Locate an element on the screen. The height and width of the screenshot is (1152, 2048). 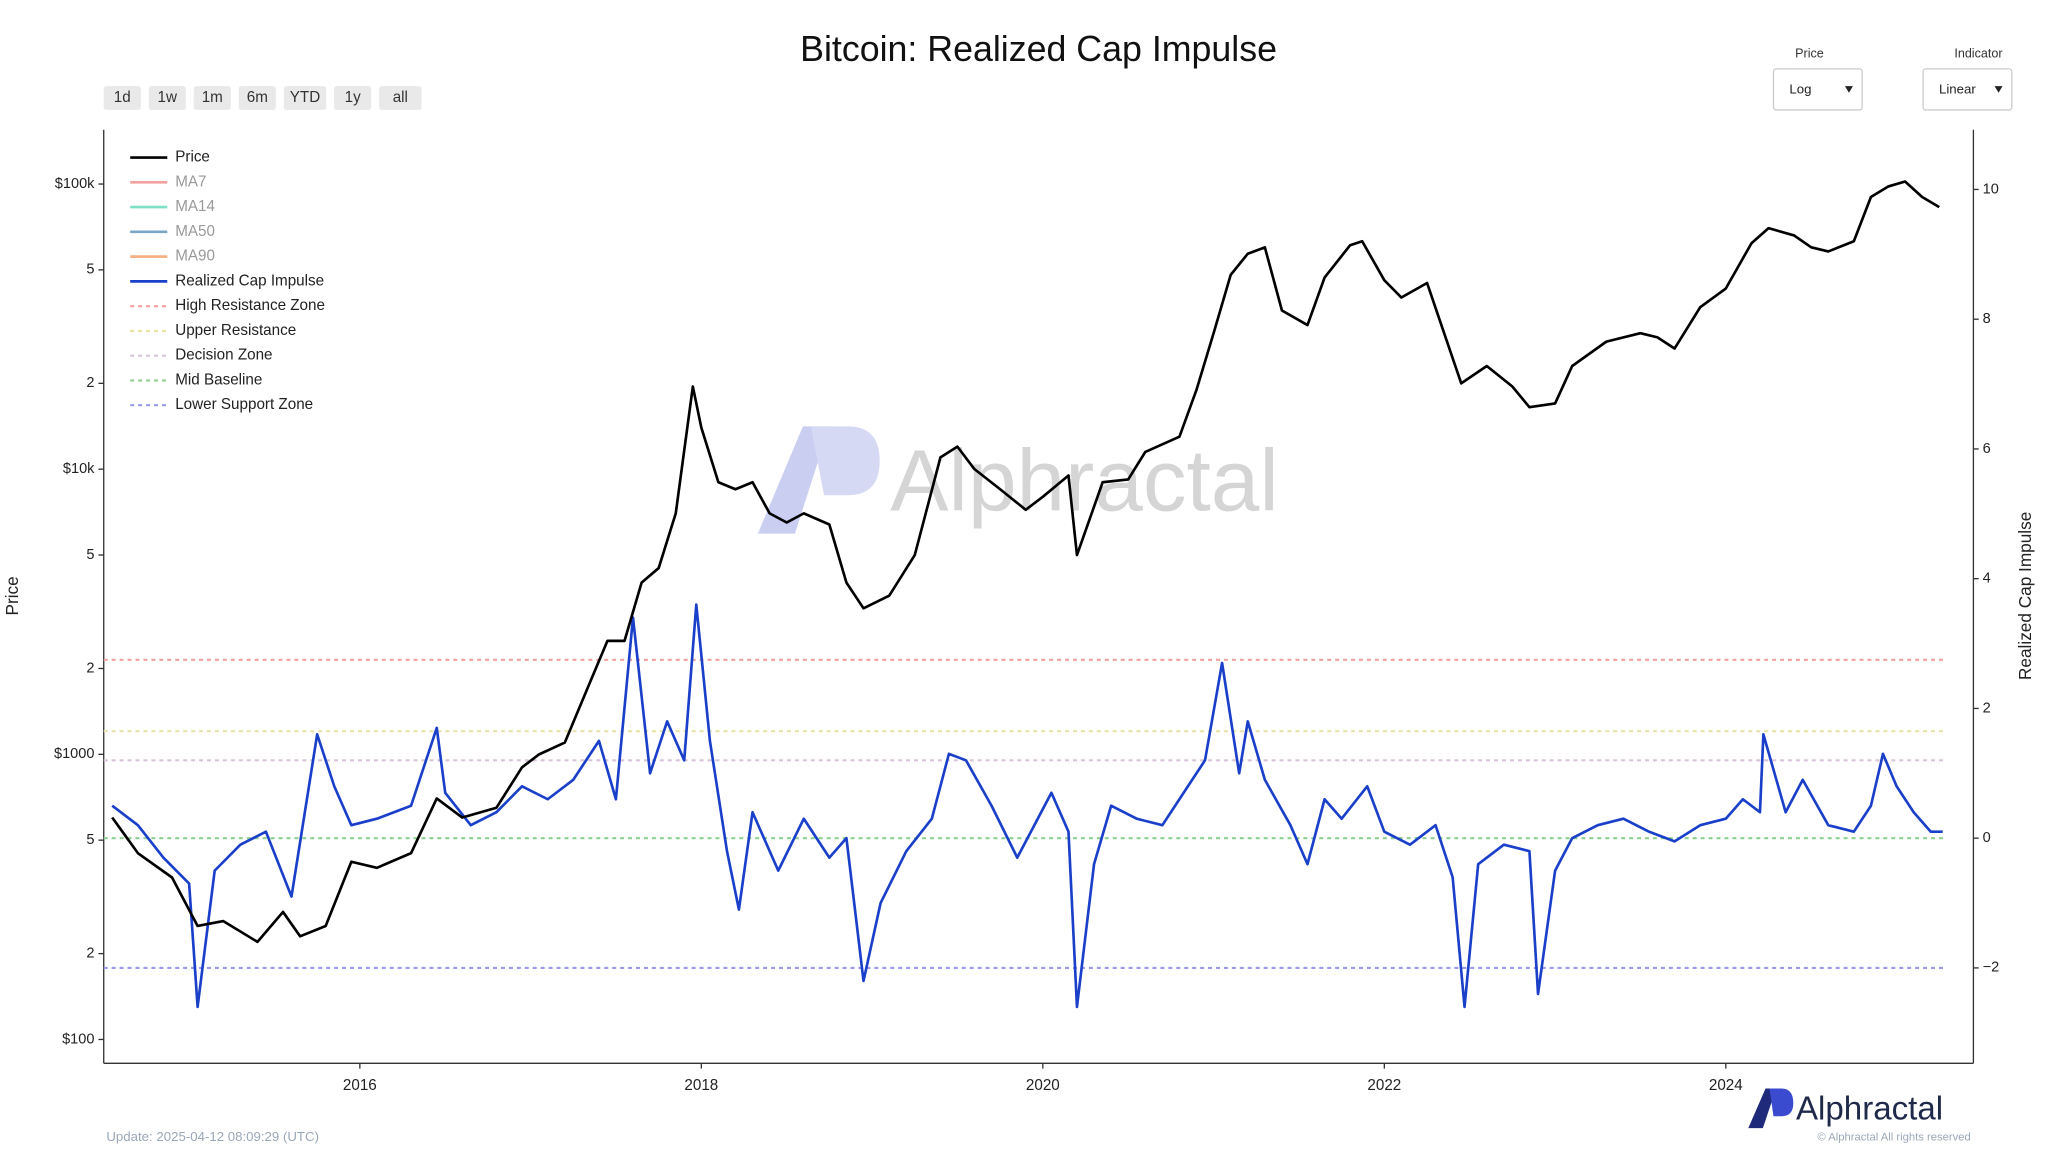
y2-tick-label: −2 is located at coordinates (1991, 968).